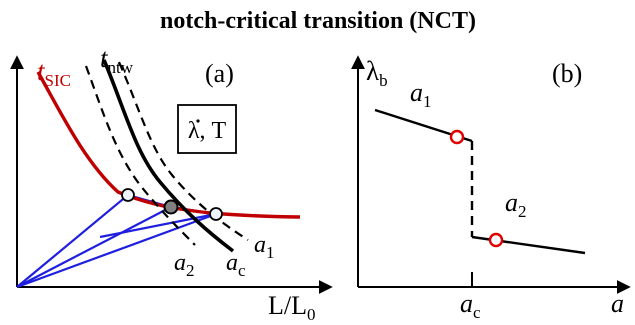  What do you see at coordinates (216, 214) in the screenshot?
I see `intersection-a1` at bounding box center [216, 214].